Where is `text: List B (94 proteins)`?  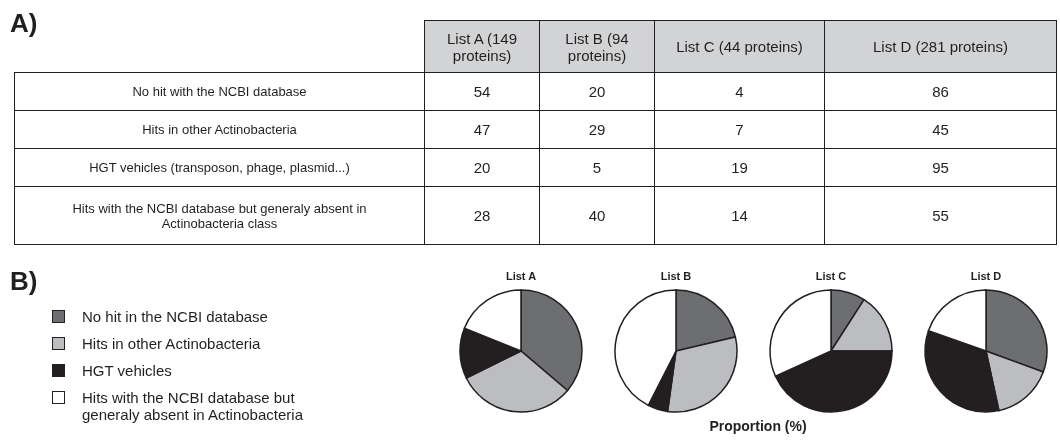 text: List B (94 proteins) is located at coordinates (597, 46).